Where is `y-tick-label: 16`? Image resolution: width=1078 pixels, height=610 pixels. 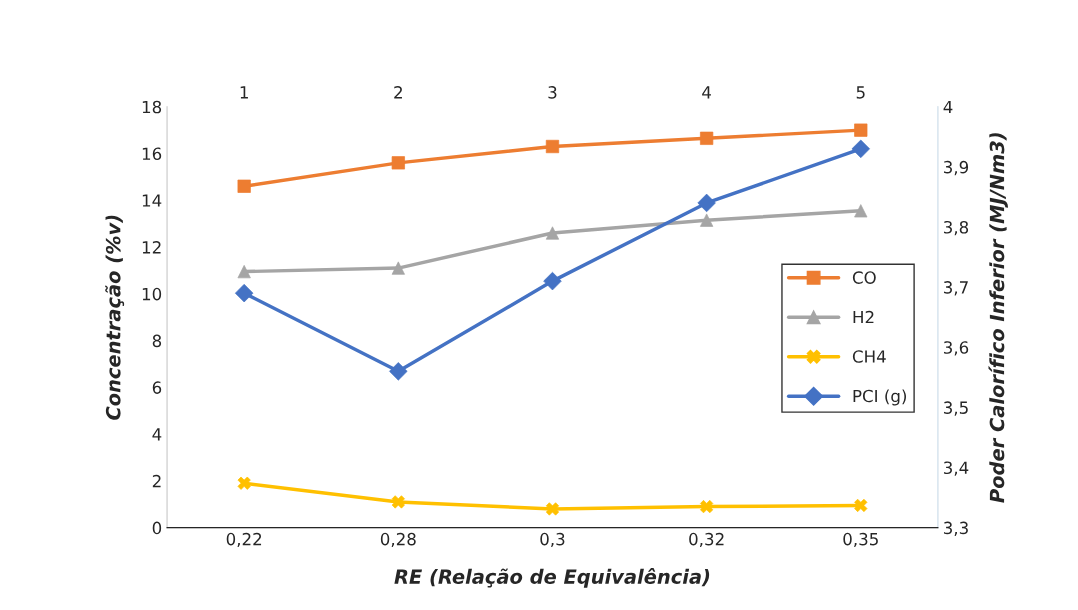 y-tick-label: 16 is located at coordinates (152, 154).